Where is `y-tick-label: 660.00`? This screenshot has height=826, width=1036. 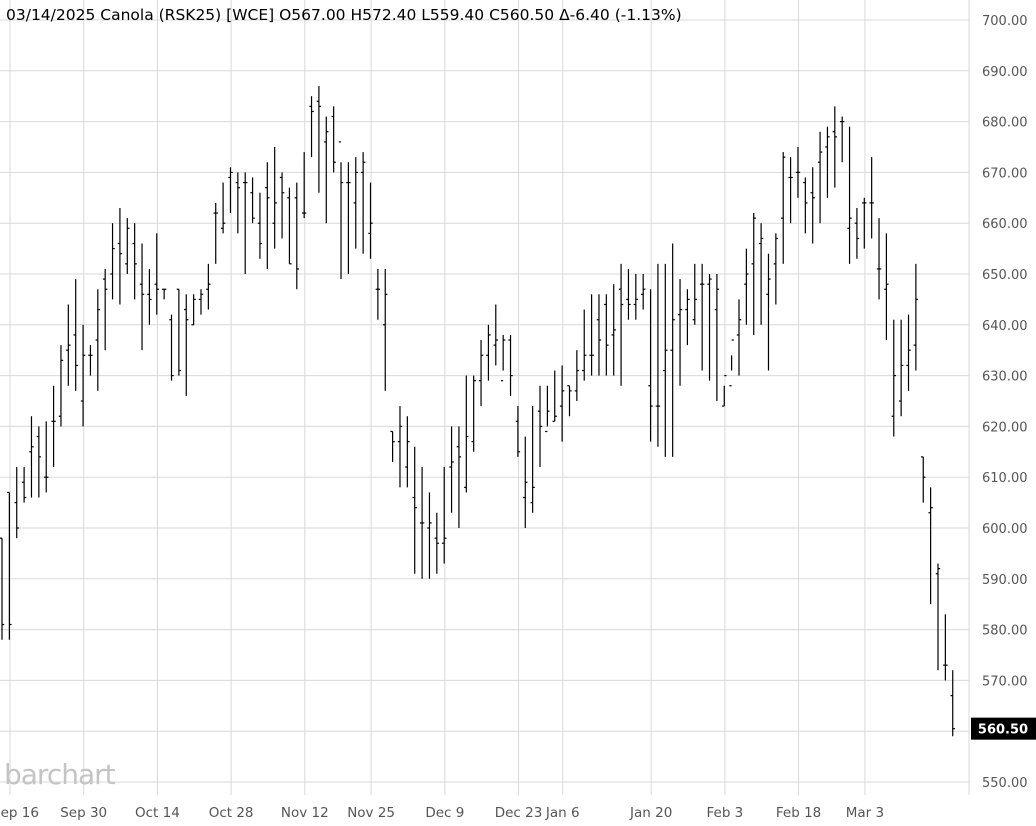 y-tick-label: 660.00 is located at coordinates (1005, 224).